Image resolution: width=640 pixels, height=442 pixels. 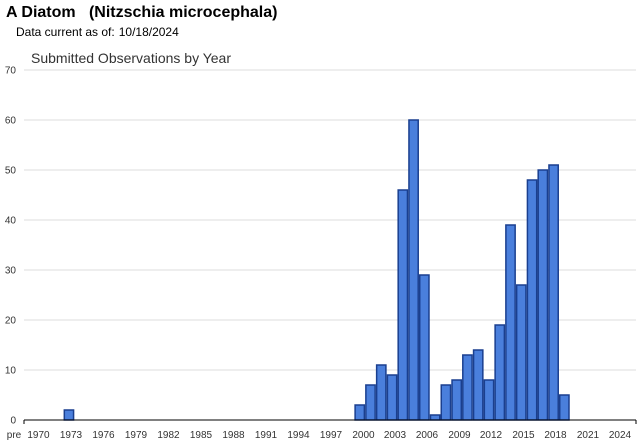 I want to click on y-tick-label: 50, so click(x=11, y=171).